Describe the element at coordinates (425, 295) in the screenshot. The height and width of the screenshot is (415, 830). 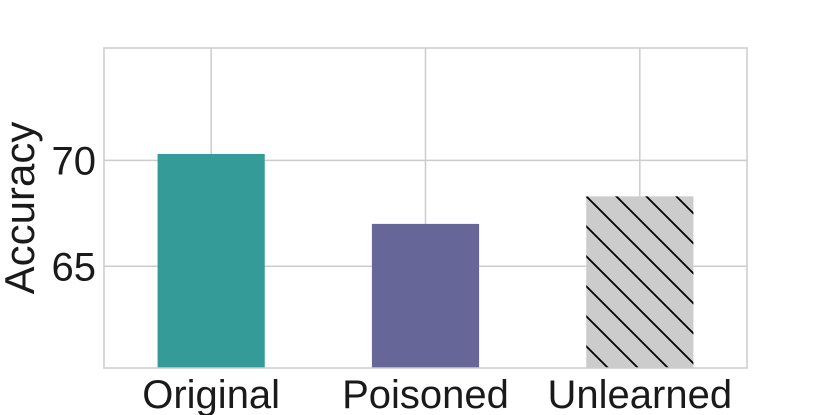
I see `bar-poisoned` at that location.